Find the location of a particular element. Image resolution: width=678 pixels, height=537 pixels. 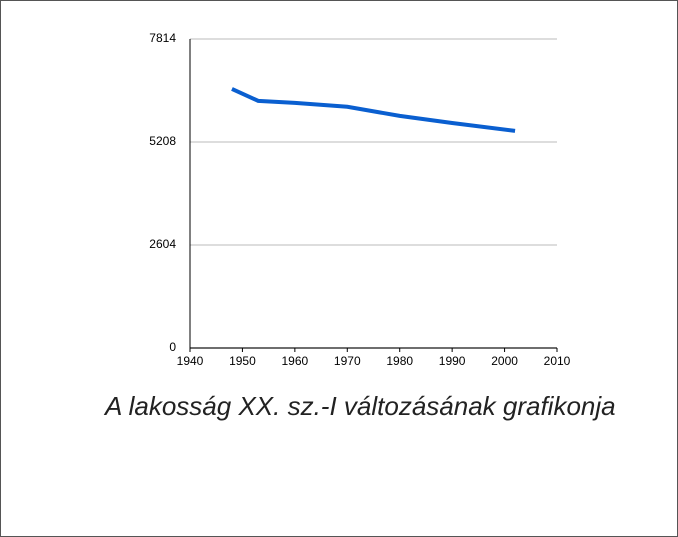

x-tick-label: 1940 is located at coordinates (190, 361).